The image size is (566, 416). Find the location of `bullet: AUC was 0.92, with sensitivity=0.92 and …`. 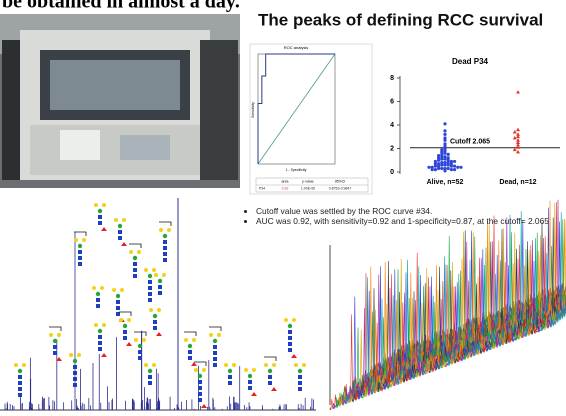

bullet: AUC was 0.92, with sensitivity=0.92 and … is located at coordinates (411, 221).